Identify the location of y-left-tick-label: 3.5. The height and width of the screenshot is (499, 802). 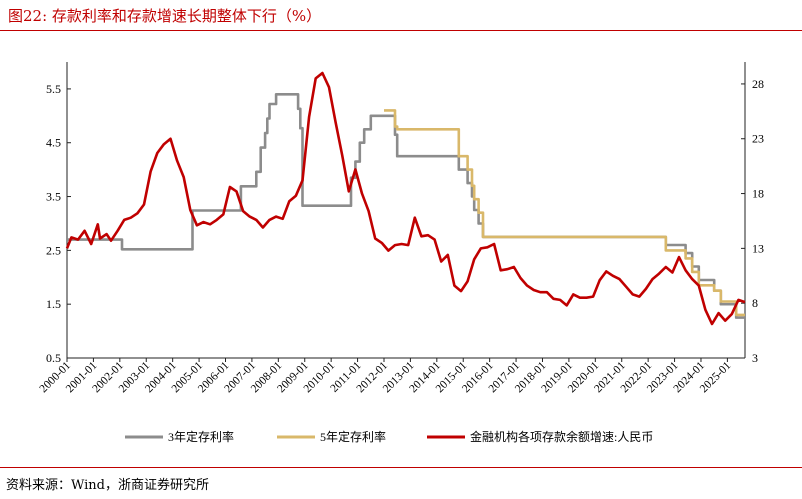
(53, 197).